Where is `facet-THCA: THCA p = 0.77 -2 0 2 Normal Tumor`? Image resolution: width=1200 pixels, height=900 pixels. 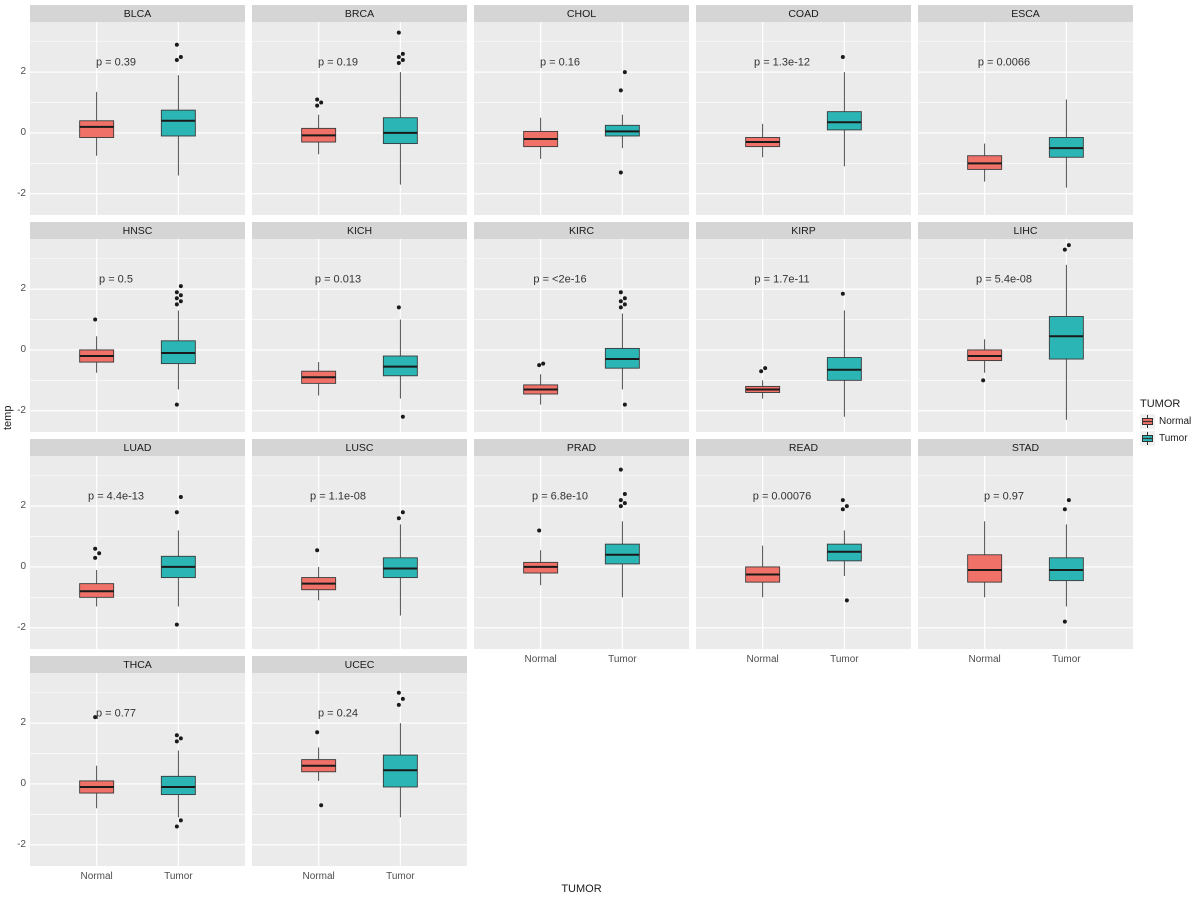
facet-THCA: THCA p = 0.77 -2 0 2 Normal Tumor is located at coordinates (131, 769).